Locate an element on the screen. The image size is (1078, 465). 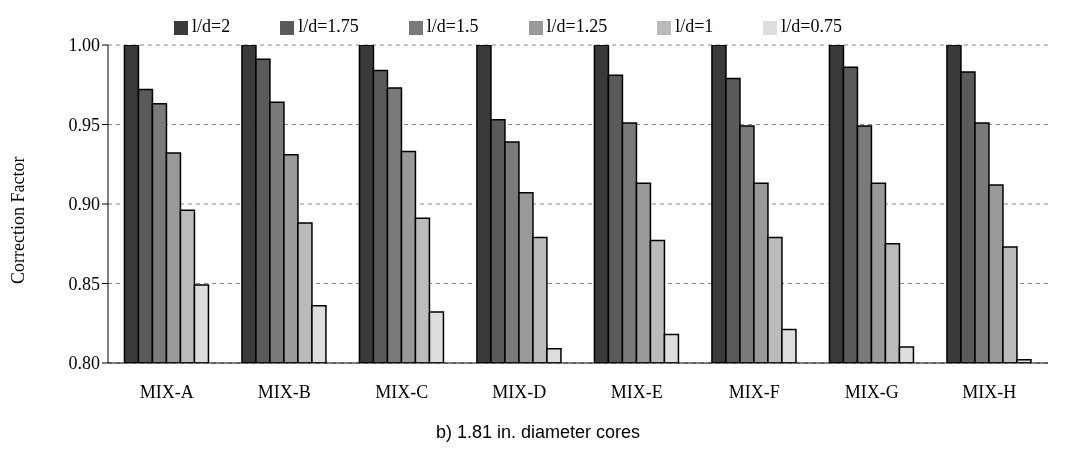
legend-label: l/d=1.75 is located at coordinates (328, 26).